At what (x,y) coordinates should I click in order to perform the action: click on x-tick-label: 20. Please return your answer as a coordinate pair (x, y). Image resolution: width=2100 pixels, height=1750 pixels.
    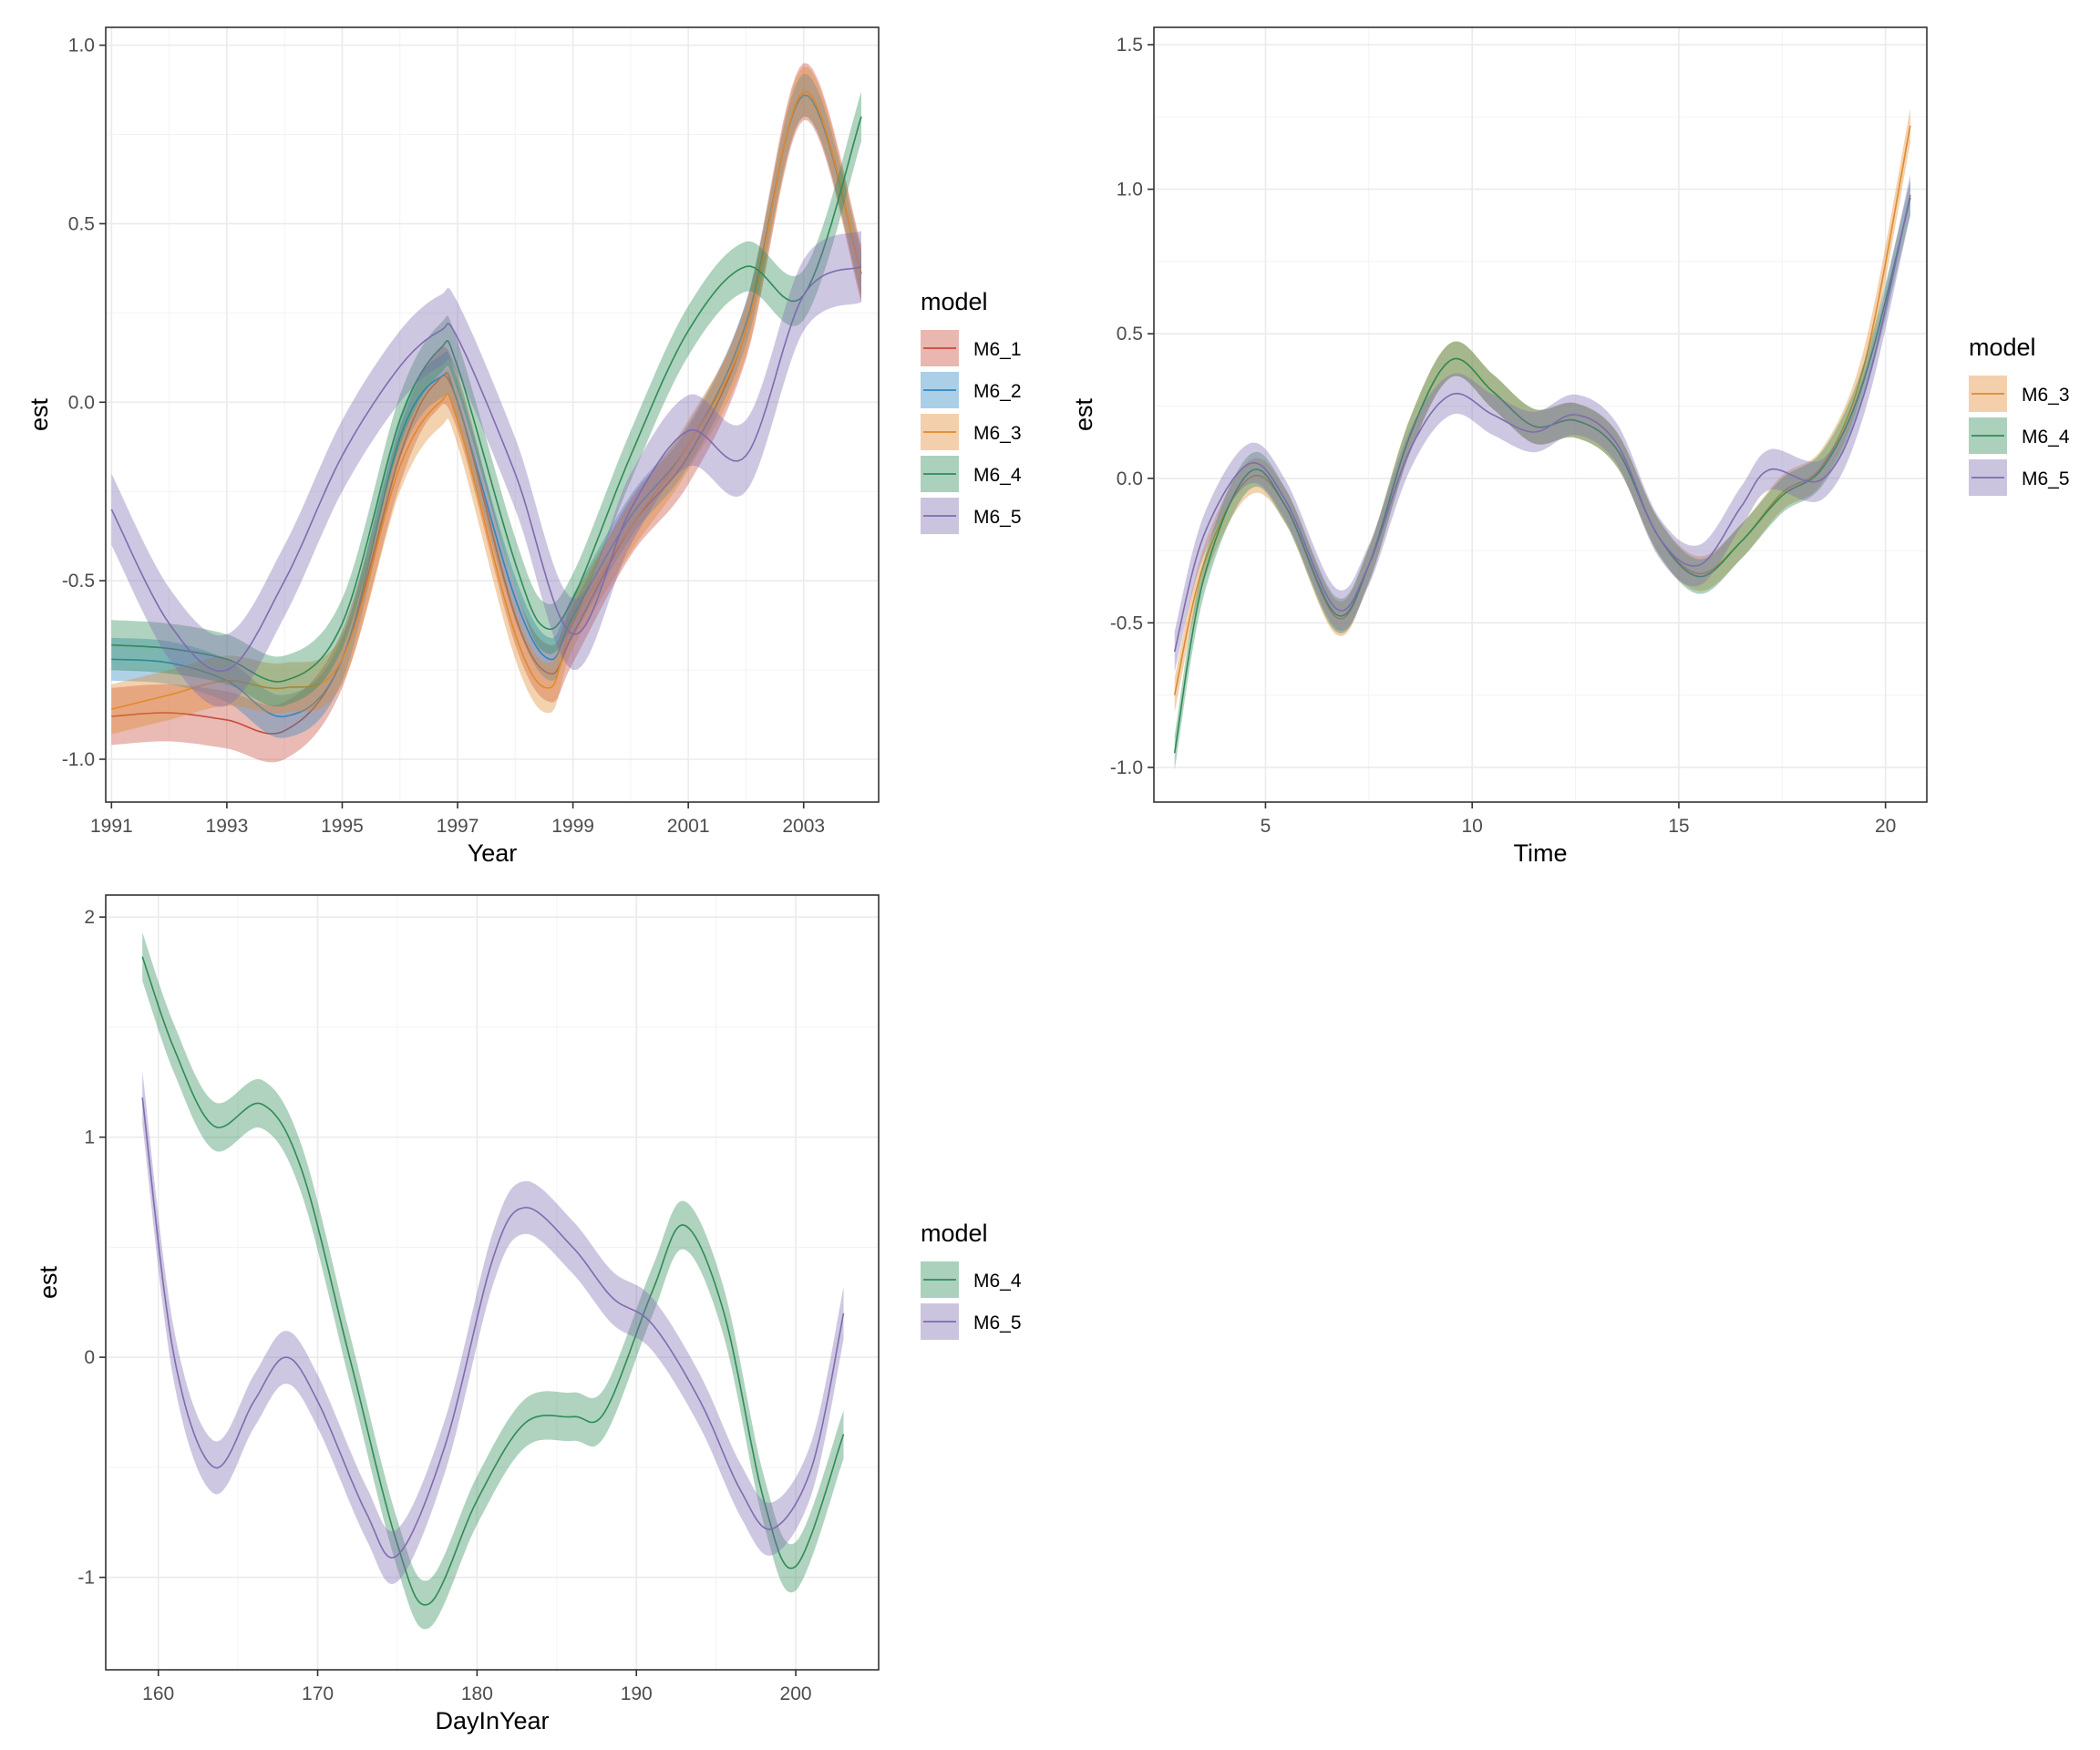
    Looking at the image, I should click on (1886, 827).